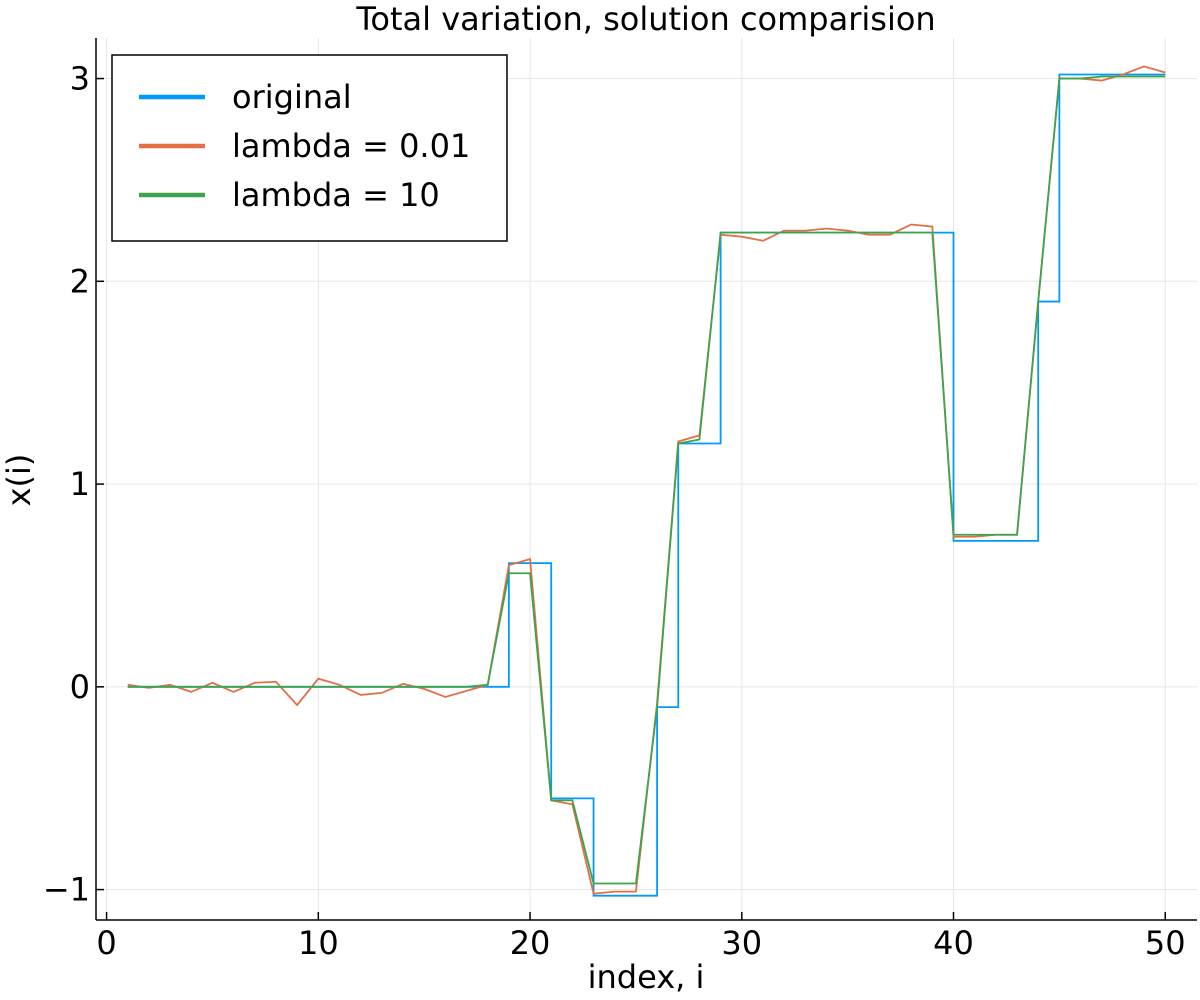  What do you see at coordinates (336, 195) in the screenshot?
I see `legend-label: lambda = 10` at bounding box center [336, 195].